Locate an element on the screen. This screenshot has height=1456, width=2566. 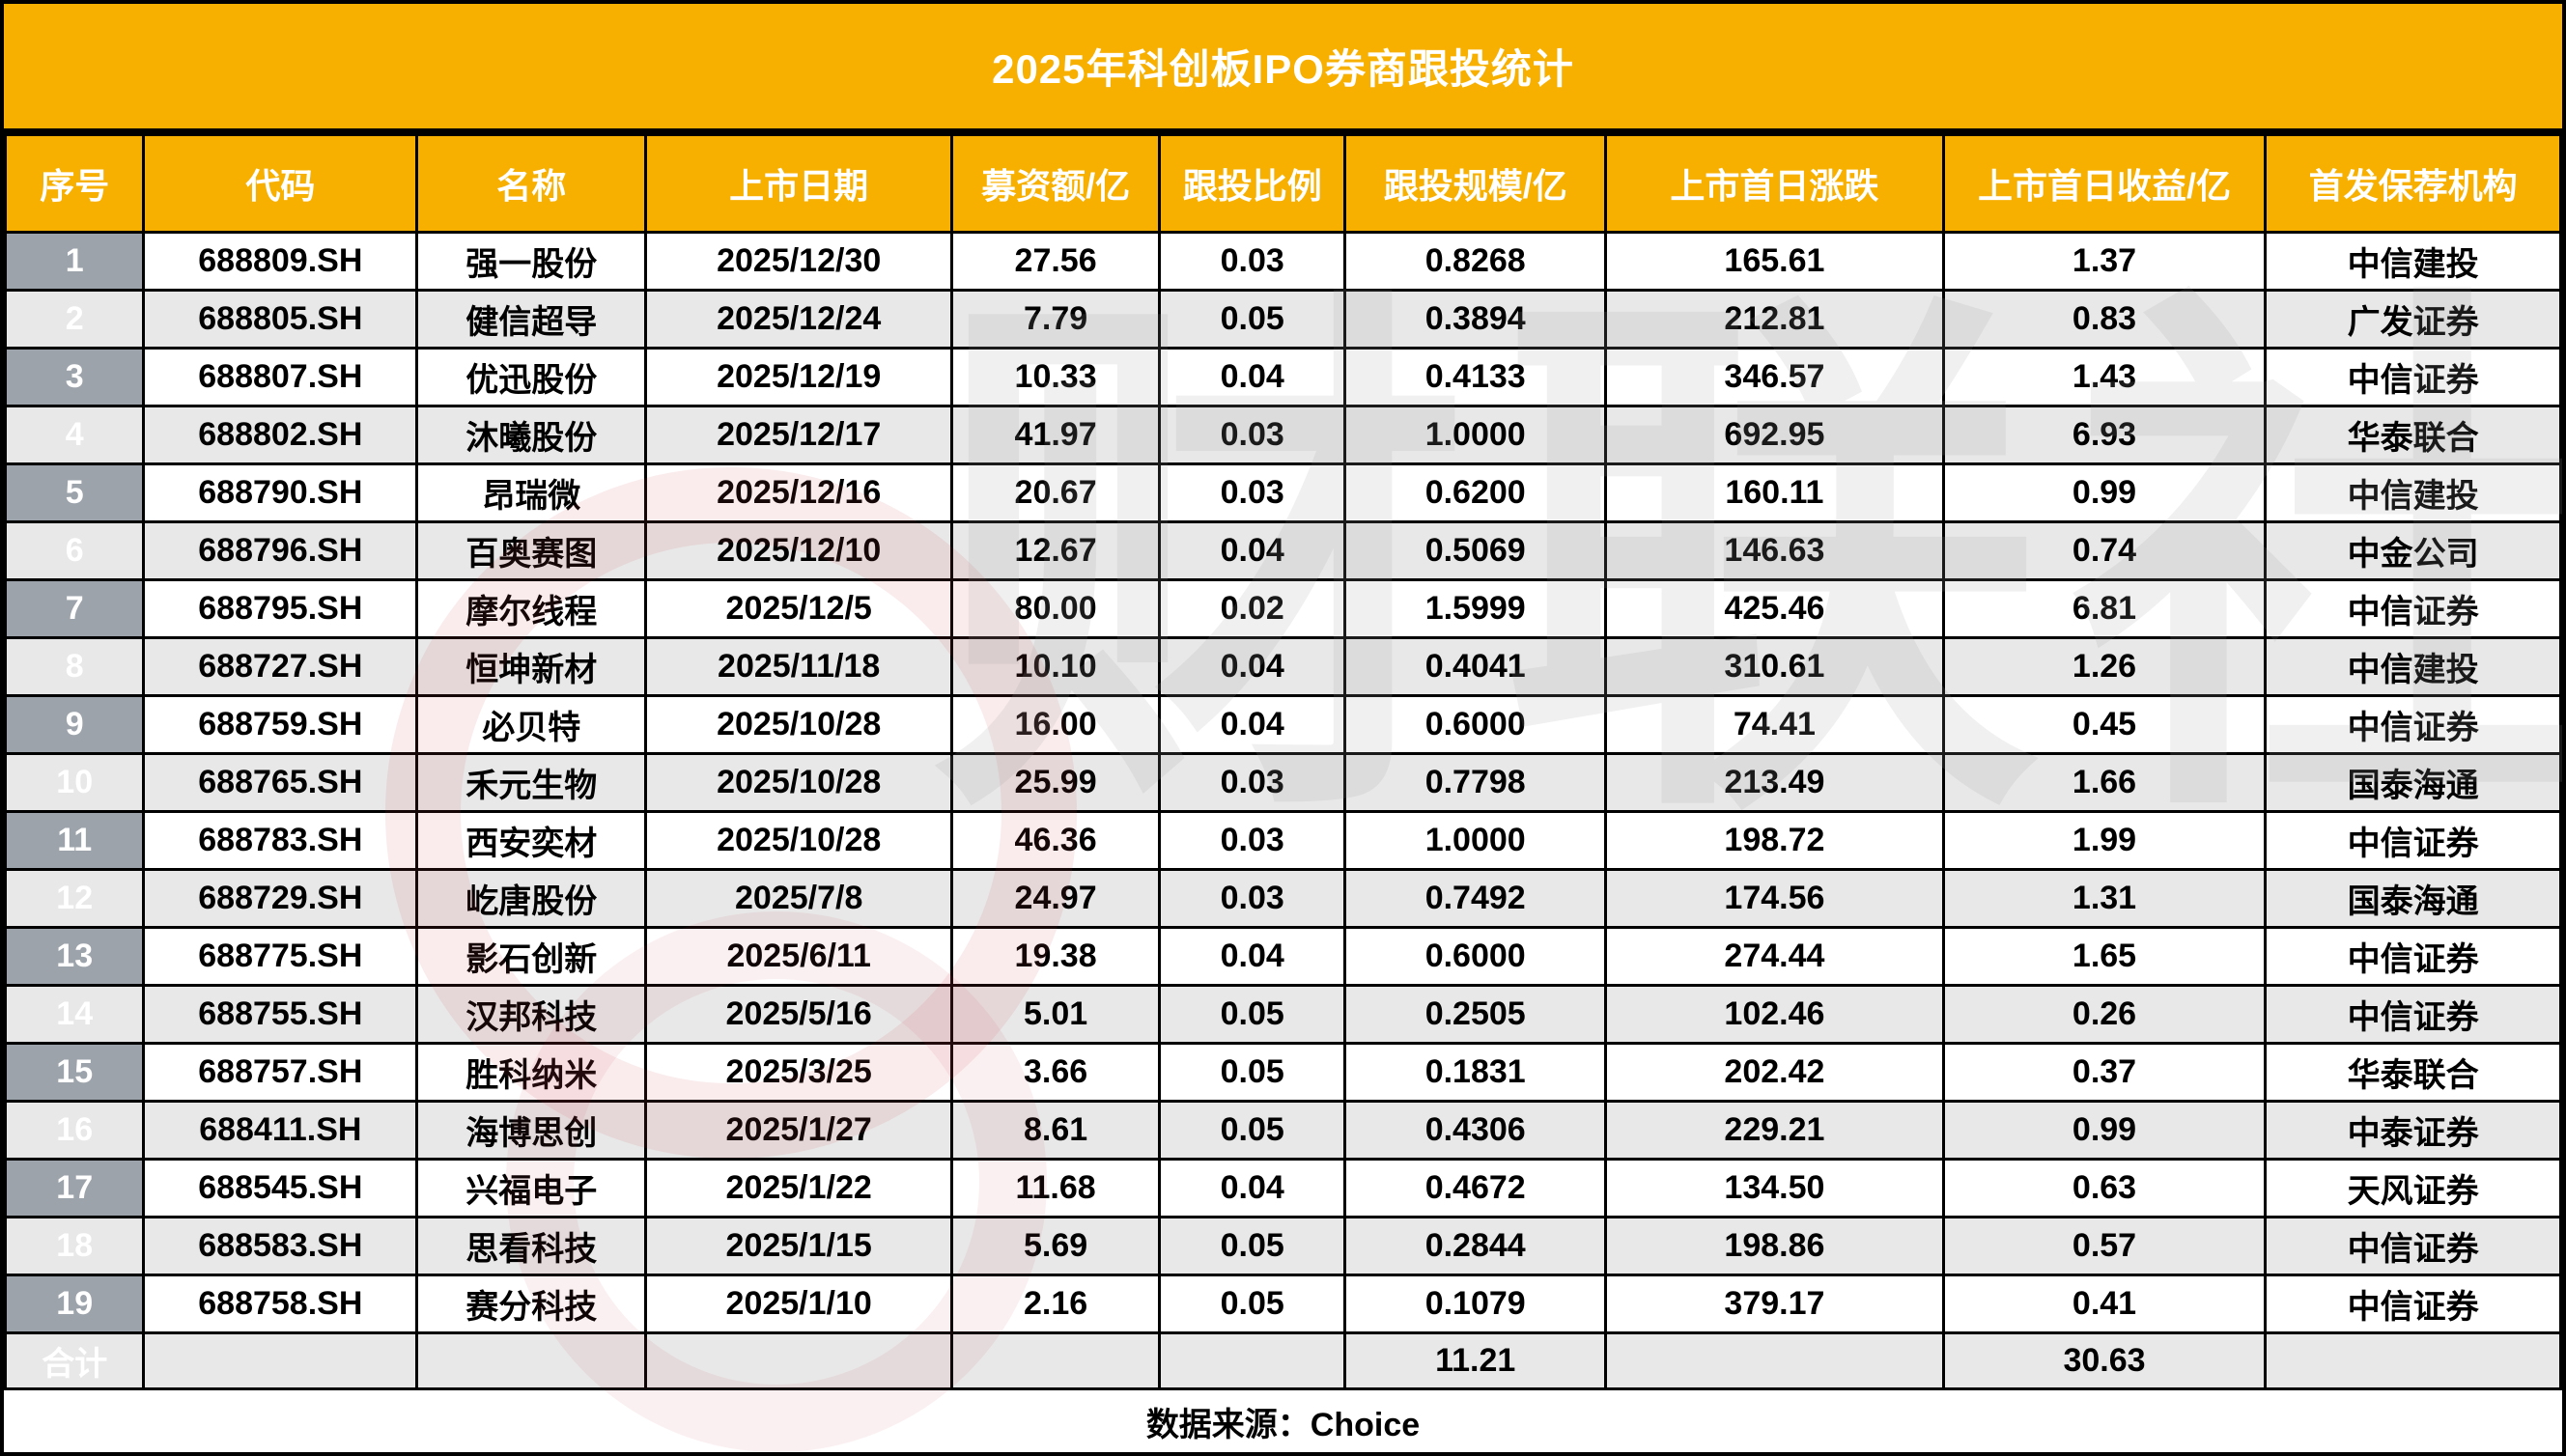
table-cell: 688759.SH is located at coordinates (280, 725).